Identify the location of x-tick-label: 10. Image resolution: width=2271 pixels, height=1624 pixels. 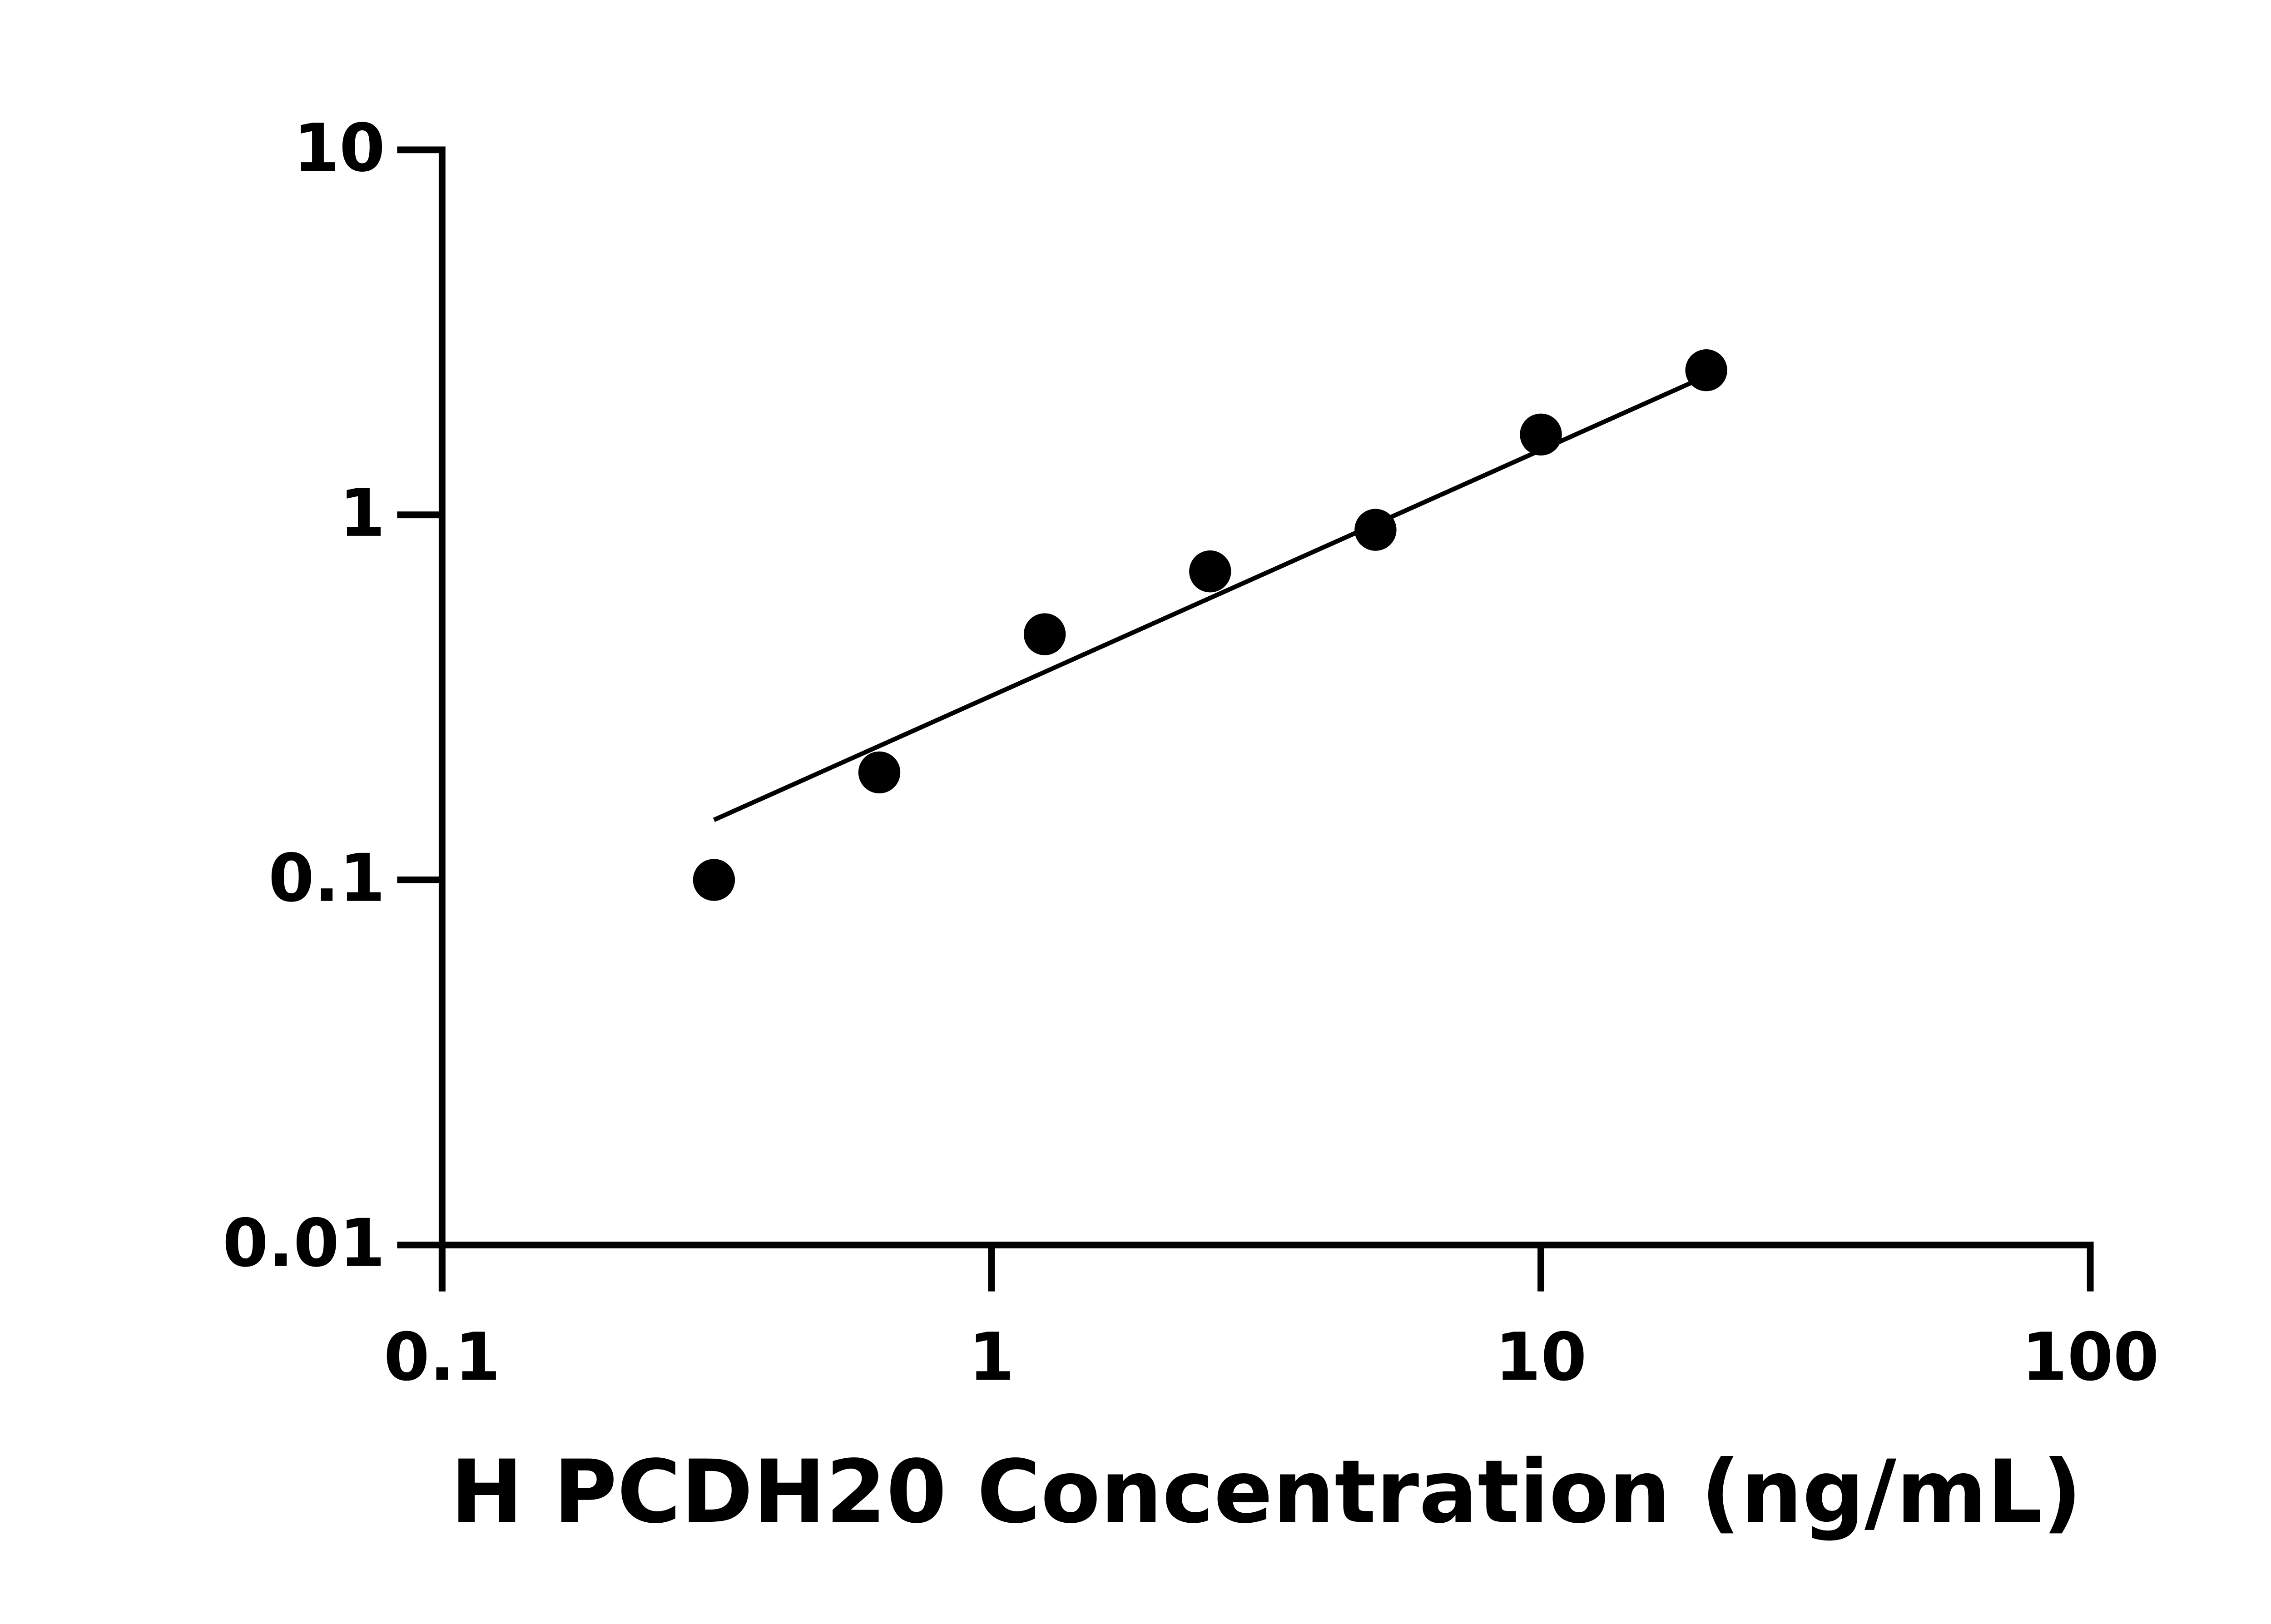
(1541, 1357).